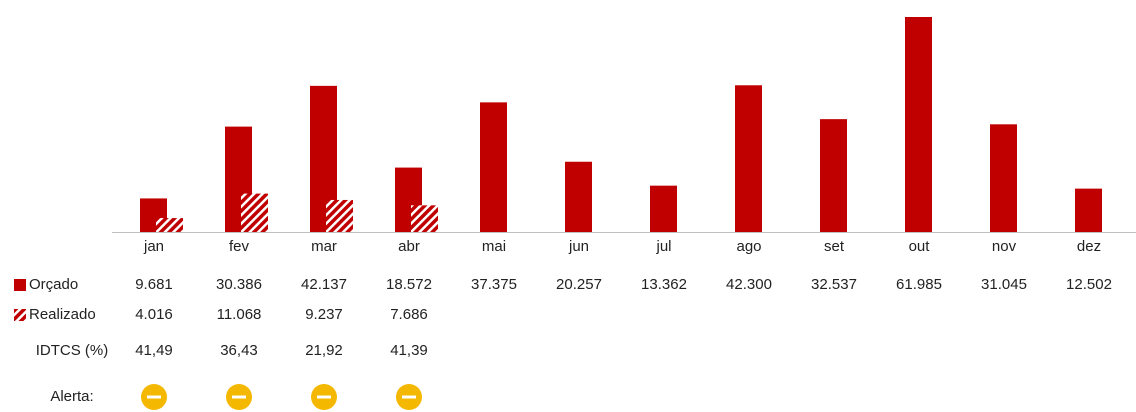 This screenshot has height=412, width=1136. What do you see at coordinates (834, 284) in the screenshot?
I see `value-label: 32.537` at bounding box center [834, 284].